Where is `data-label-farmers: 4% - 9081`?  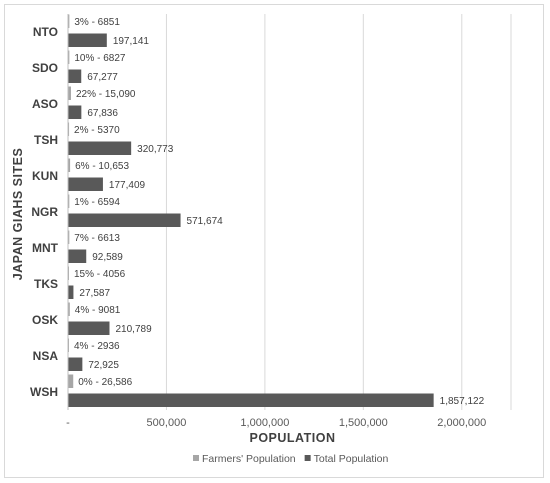
data-label-farmers: 4% - 9081 is located at coordinates (98, 310).